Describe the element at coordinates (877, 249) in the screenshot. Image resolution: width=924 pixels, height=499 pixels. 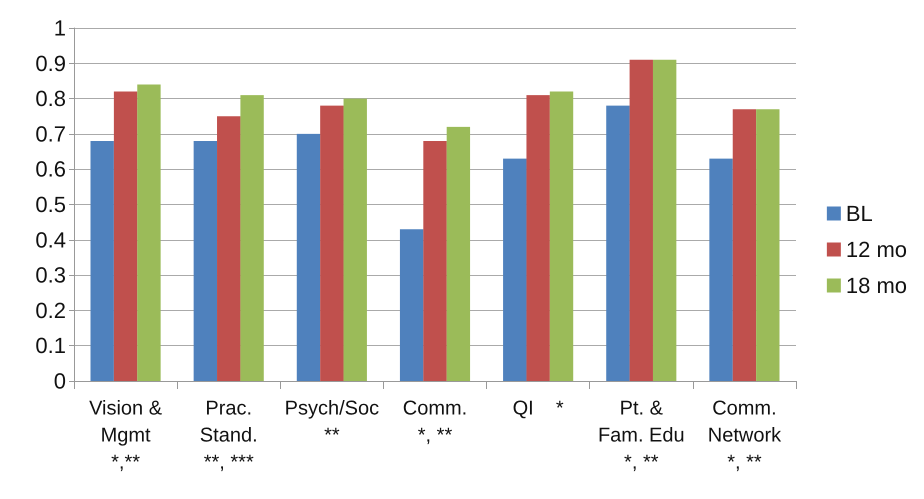
I see `legend-label: 12 mo` at that location.